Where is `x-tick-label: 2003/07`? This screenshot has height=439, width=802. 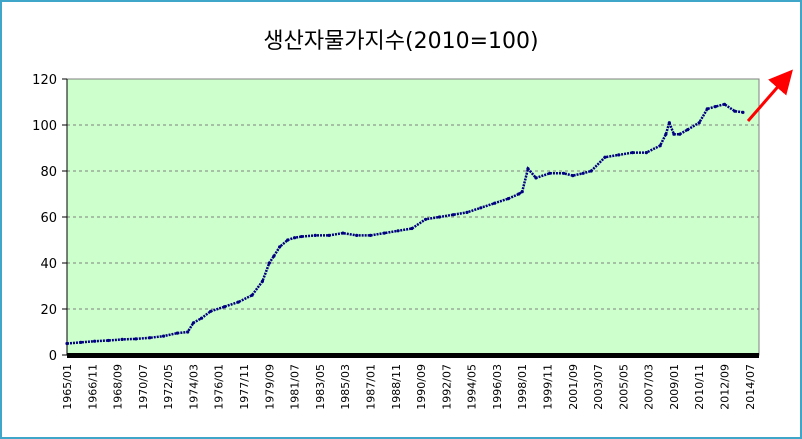 x-tick-label: 2003/07 is located at coordinates (598, 387).